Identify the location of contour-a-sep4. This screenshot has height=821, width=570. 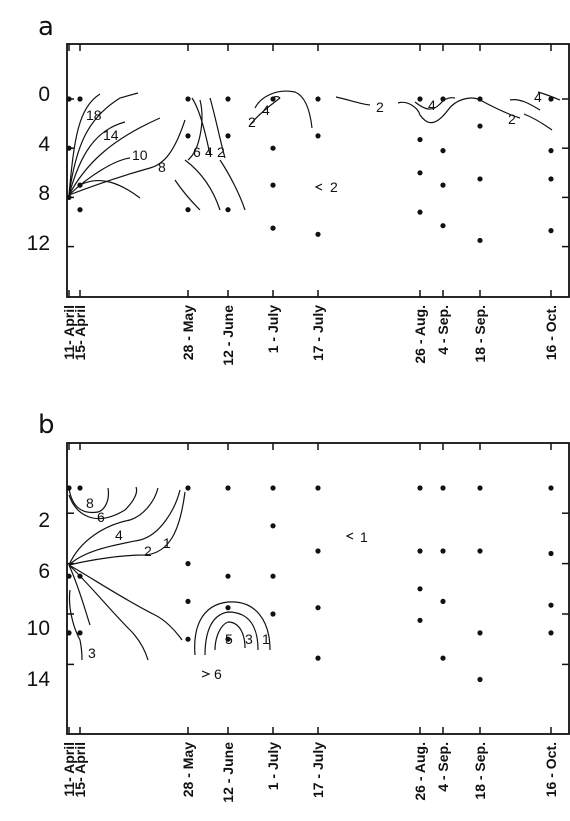
(435, 103).